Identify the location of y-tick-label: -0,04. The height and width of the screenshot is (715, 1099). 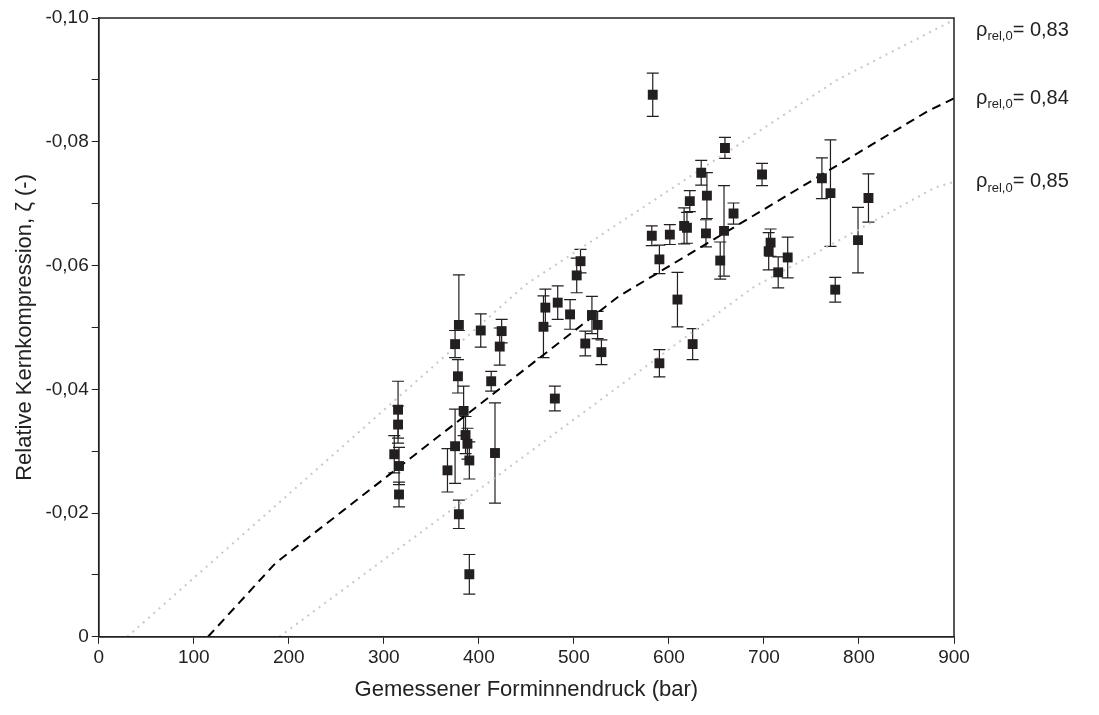
(67, 388).